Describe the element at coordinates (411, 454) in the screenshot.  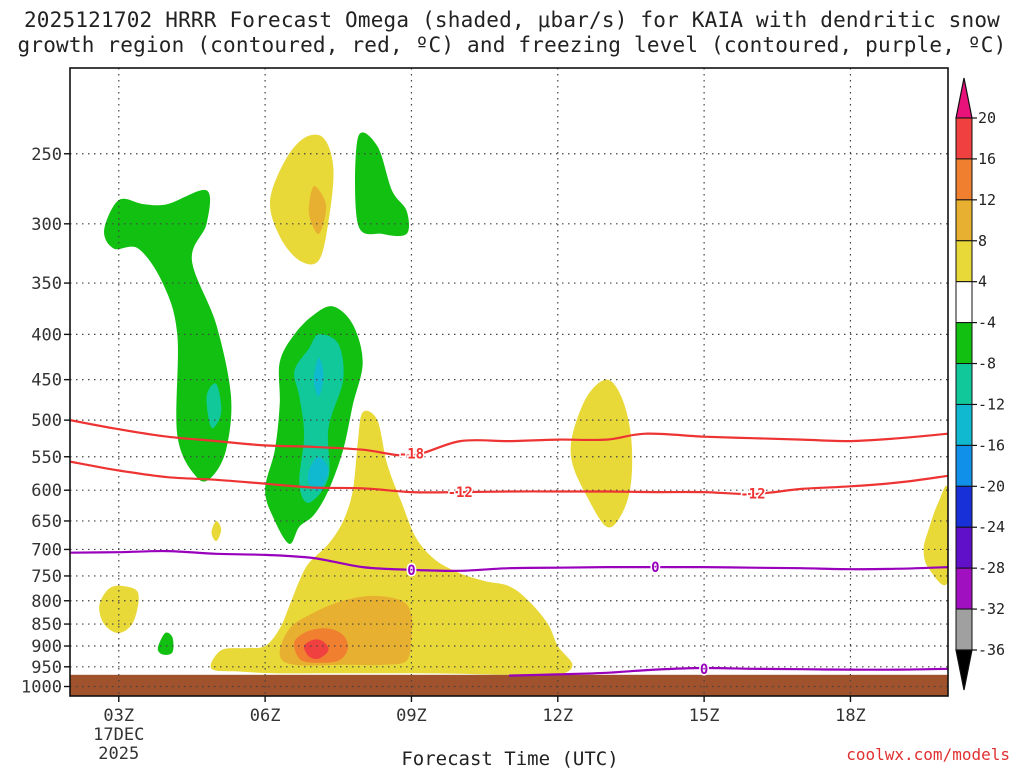
I see `contour-label: -18` at that location.